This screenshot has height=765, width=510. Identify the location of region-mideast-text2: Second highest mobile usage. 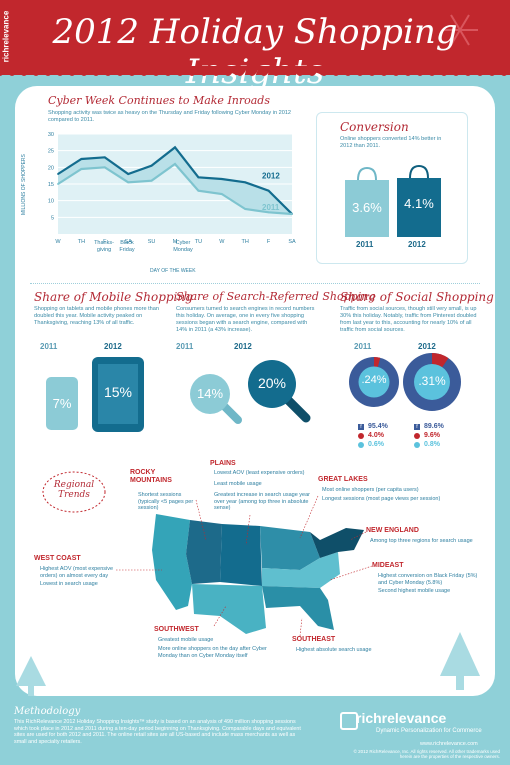
(414, 591).